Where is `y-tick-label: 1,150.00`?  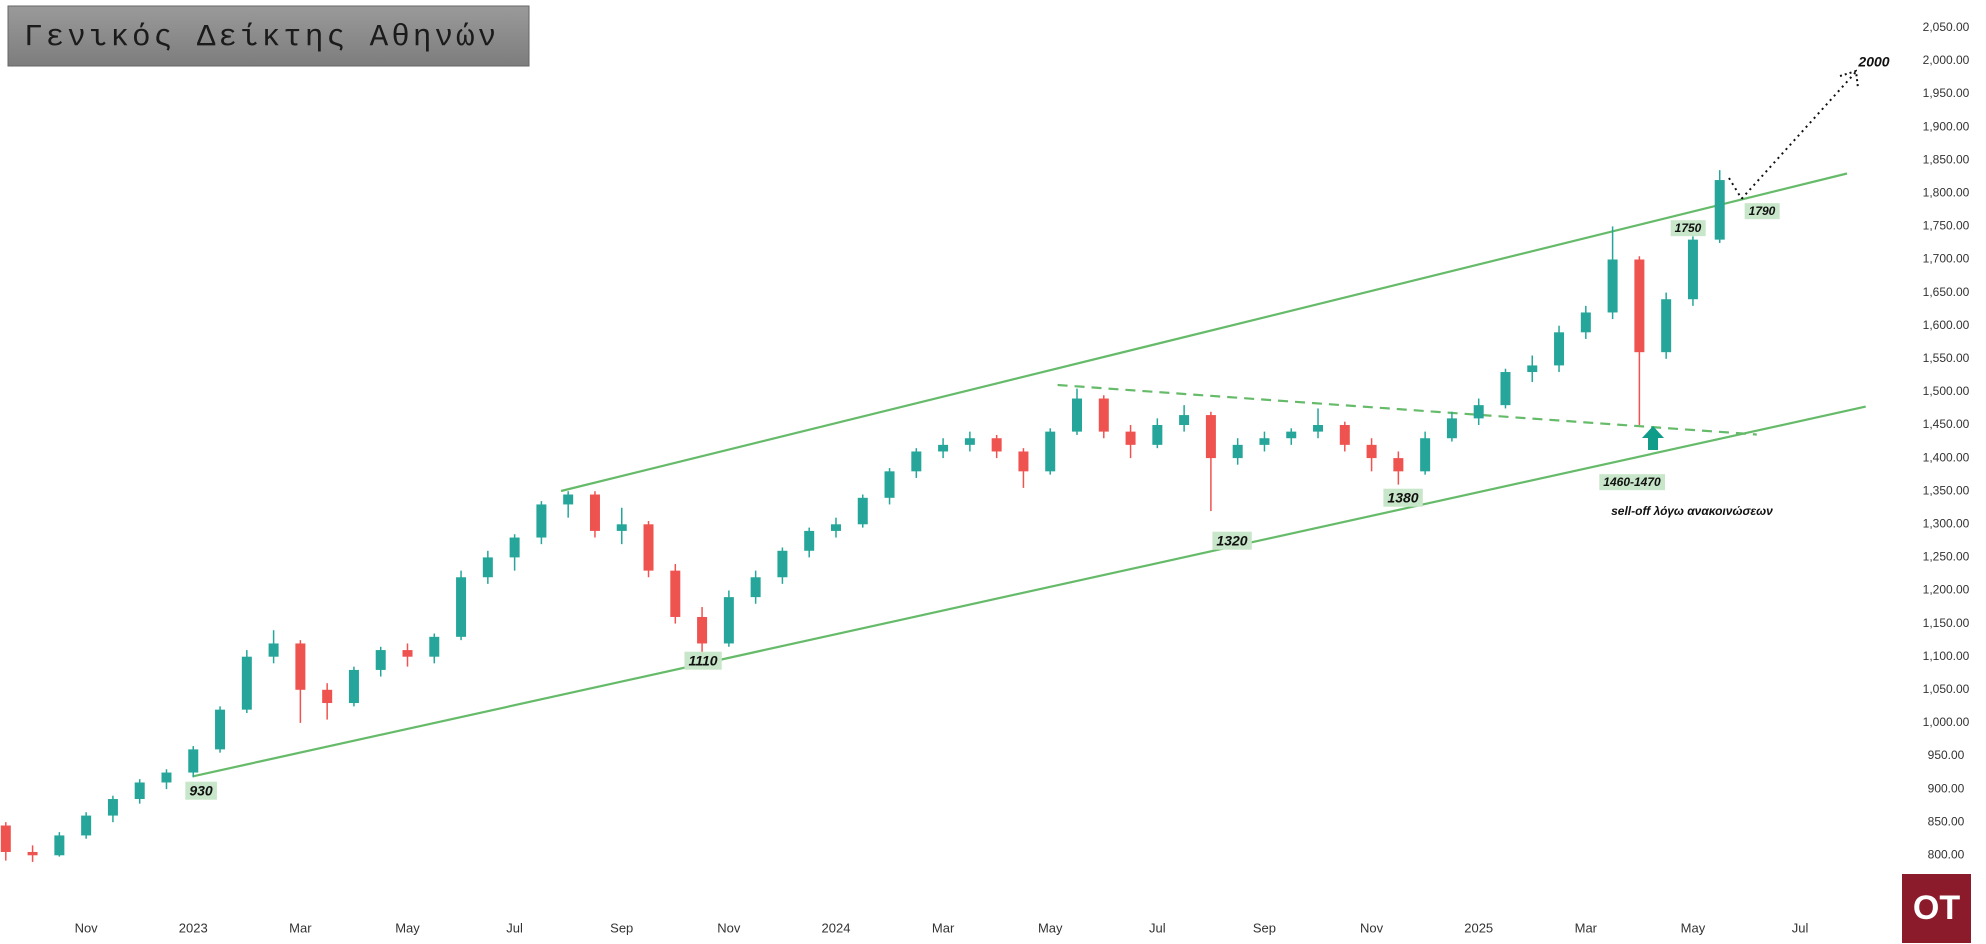 y-tick-label: 1,150.00 is located at coordinates (1946, 623).